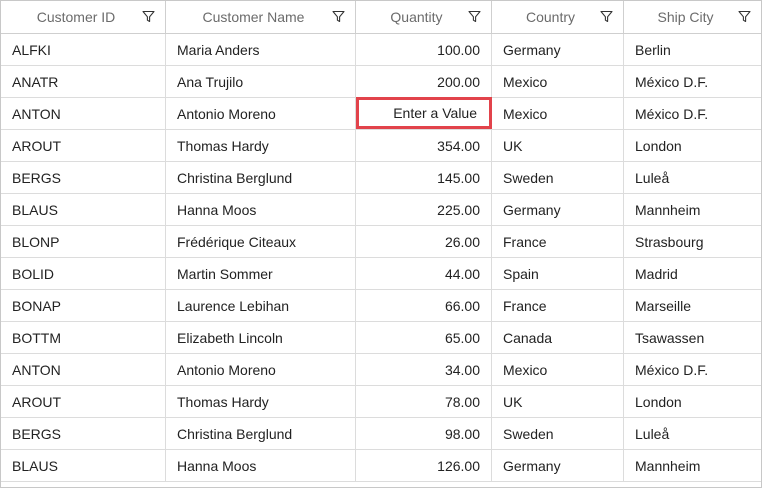 This screenshot has height=488, width=762. I want to click on column-header-label: Quantity, so click(423, 17).